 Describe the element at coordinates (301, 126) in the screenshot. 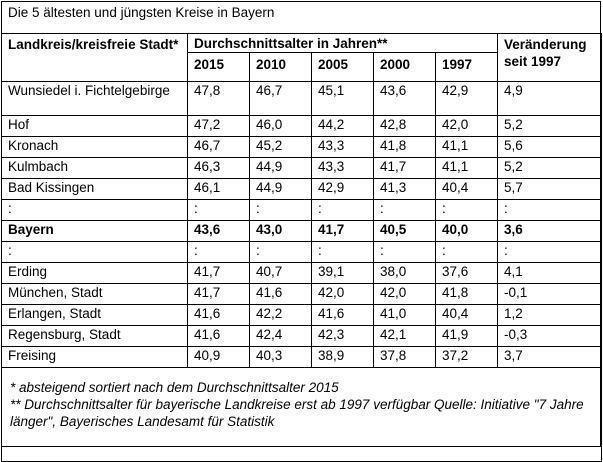

I see `table-row: Hof 47,2 46,0 44,2 42,8 42,0 5,2` at that location.